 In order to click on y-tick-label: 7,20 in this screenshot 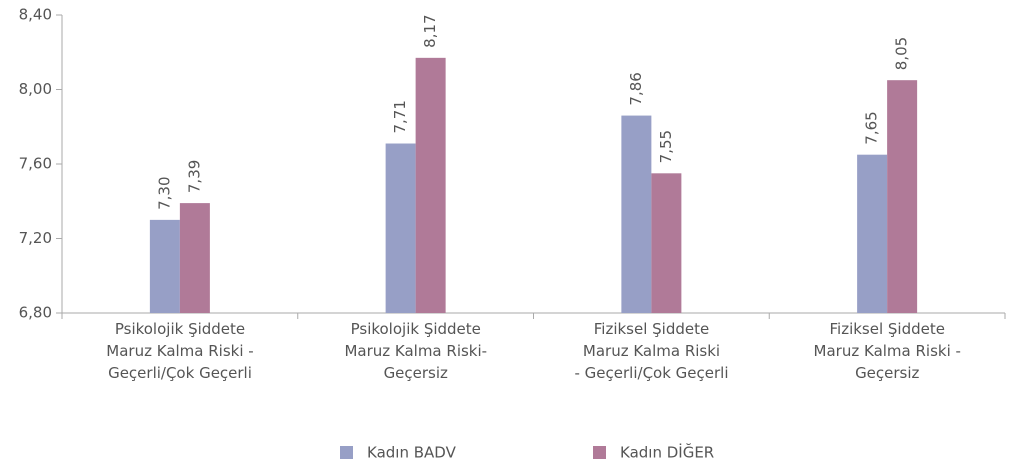, I will do `click(35, 238)`.